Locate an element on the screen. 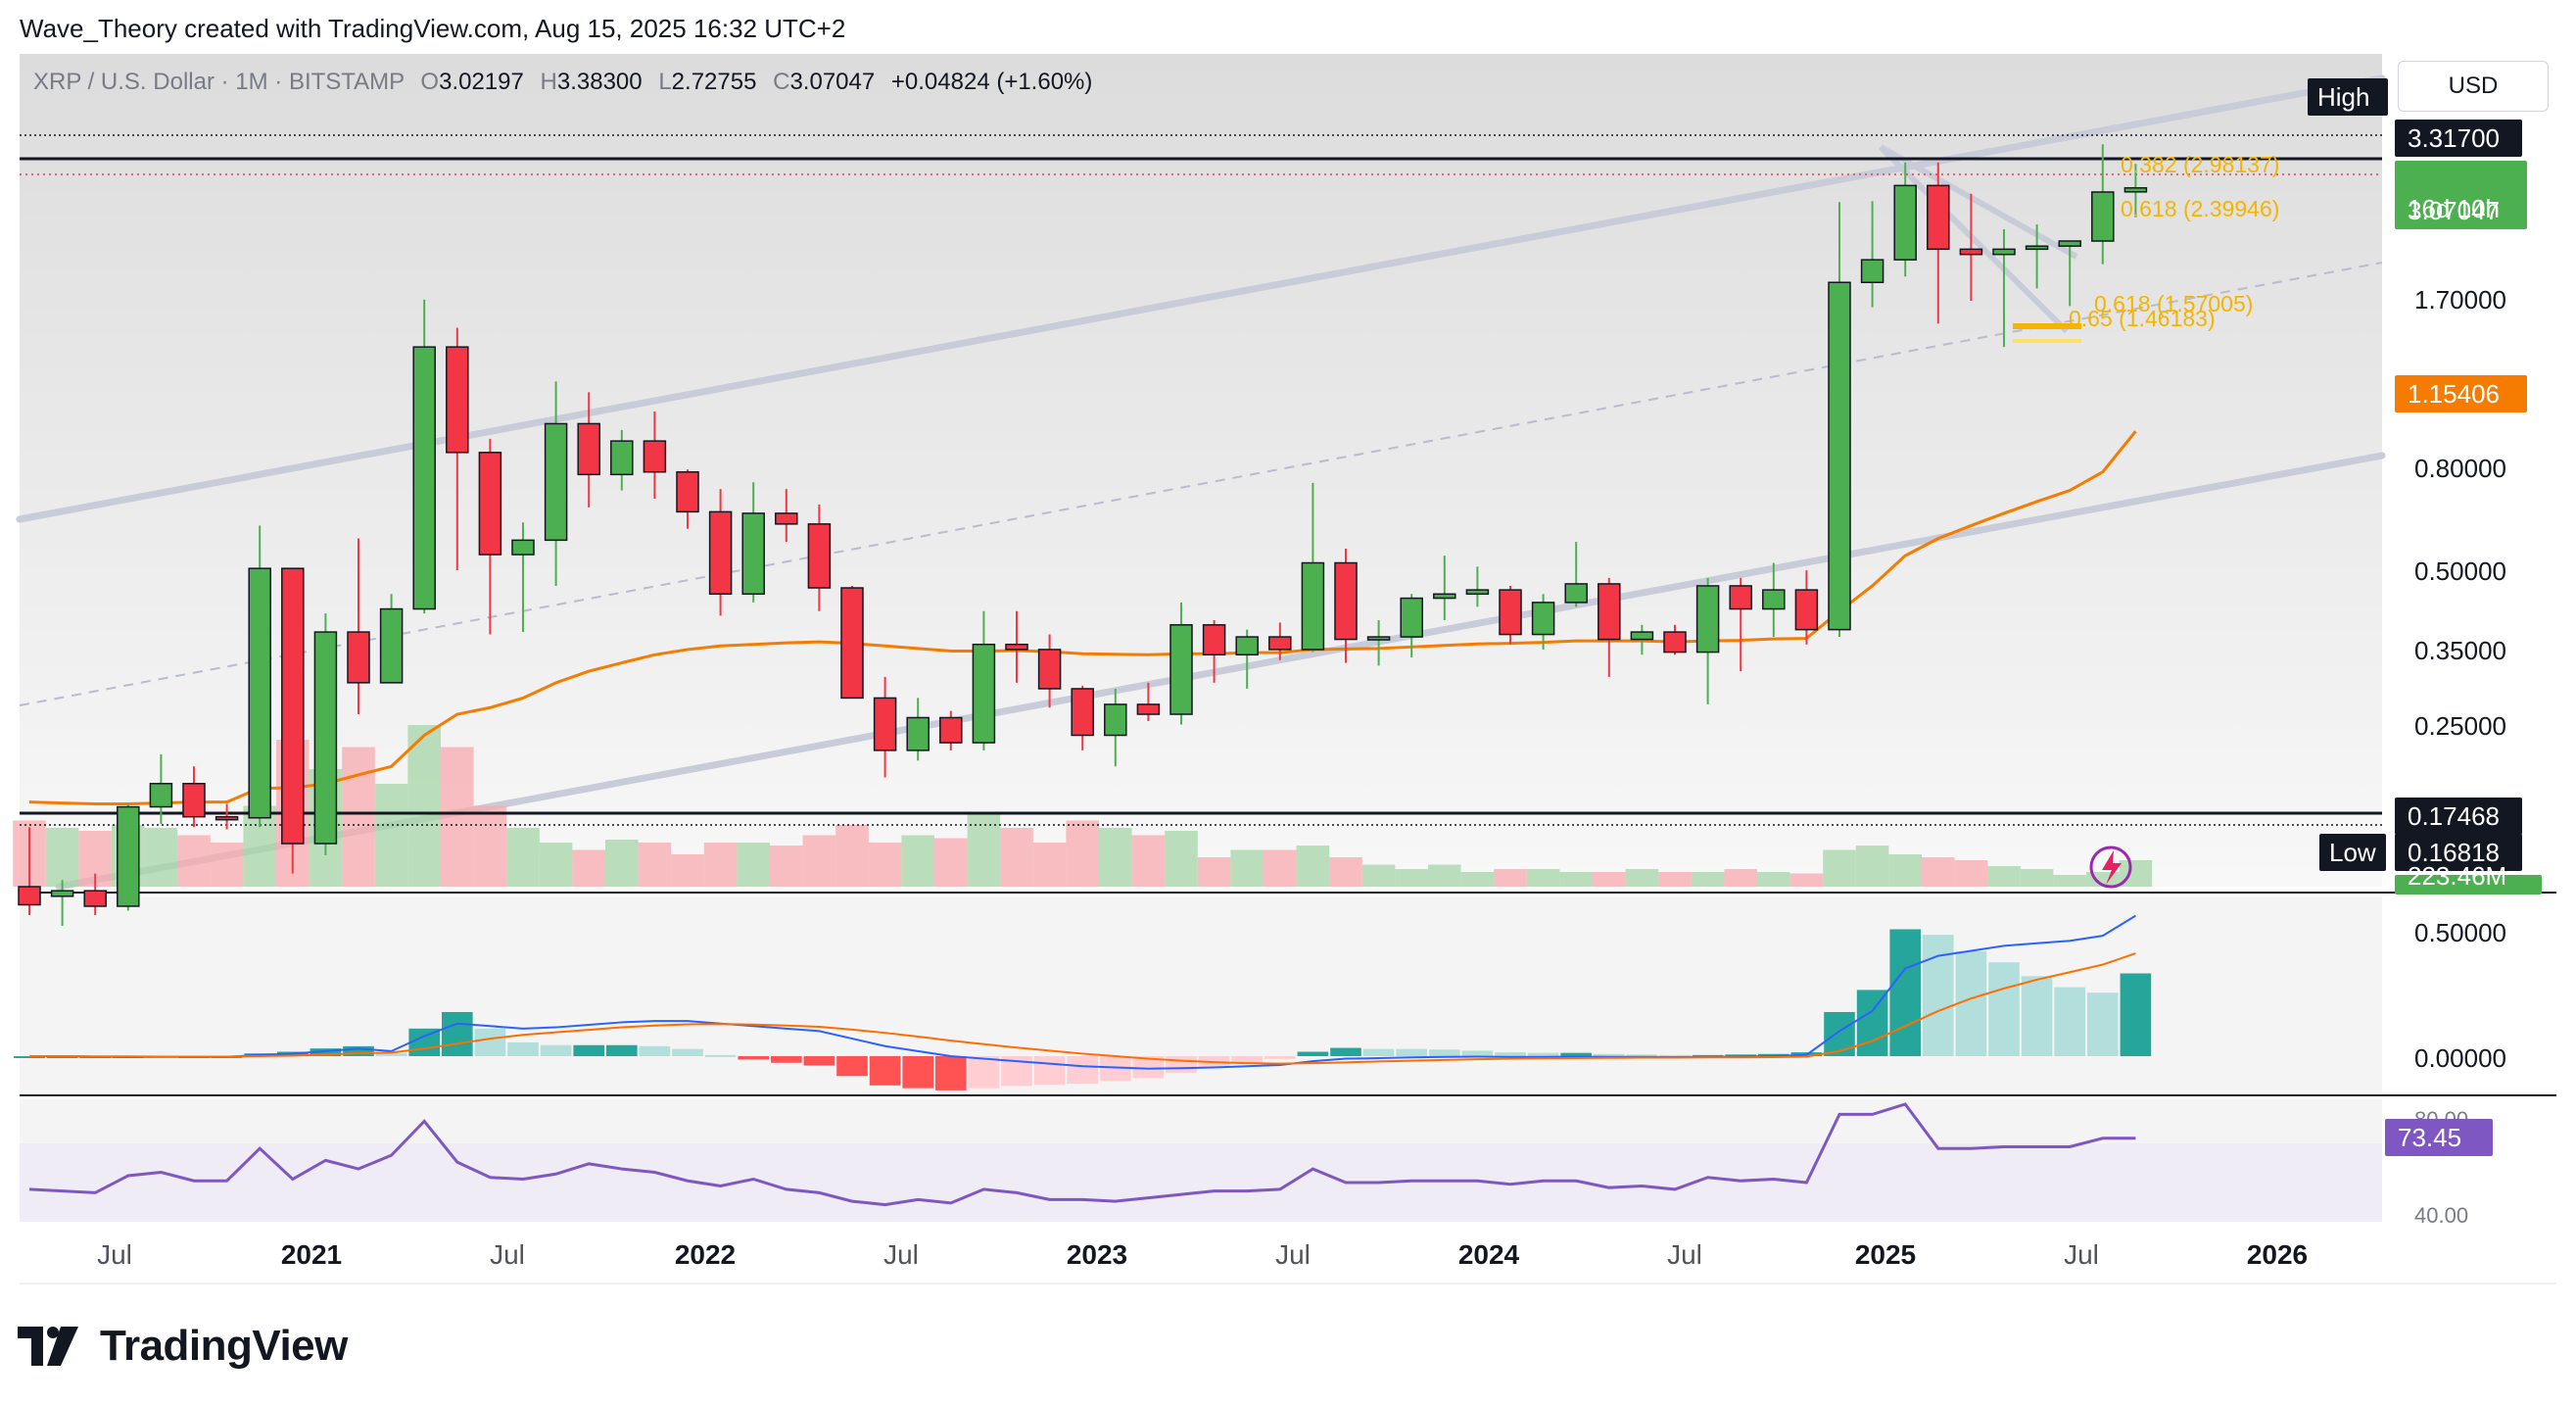 The image size is (2576, 1403). low-value: 2.72755 is located at coordinates (714, 82).